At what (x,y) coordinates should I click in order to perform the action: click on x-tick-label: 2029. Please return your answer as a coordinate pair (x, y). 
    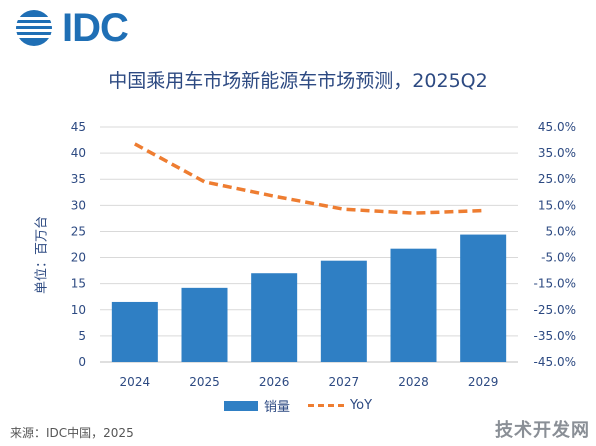
    Looking at the image, I should click on (483, 382).